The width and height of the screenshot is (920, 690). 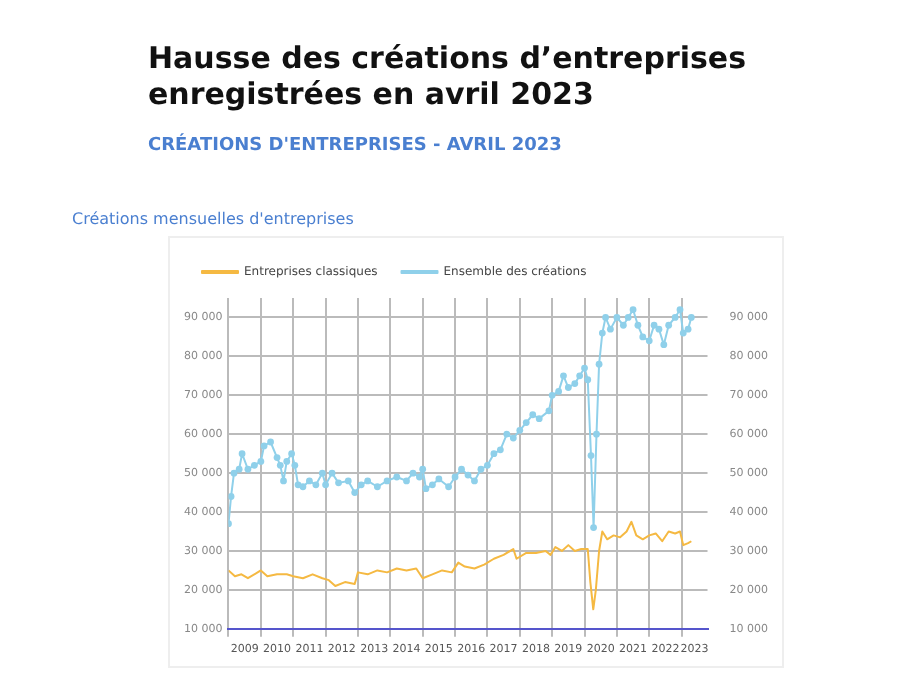 I want to click on text: Créations mensuelles d'entreprises, so click(x=213, y=219).